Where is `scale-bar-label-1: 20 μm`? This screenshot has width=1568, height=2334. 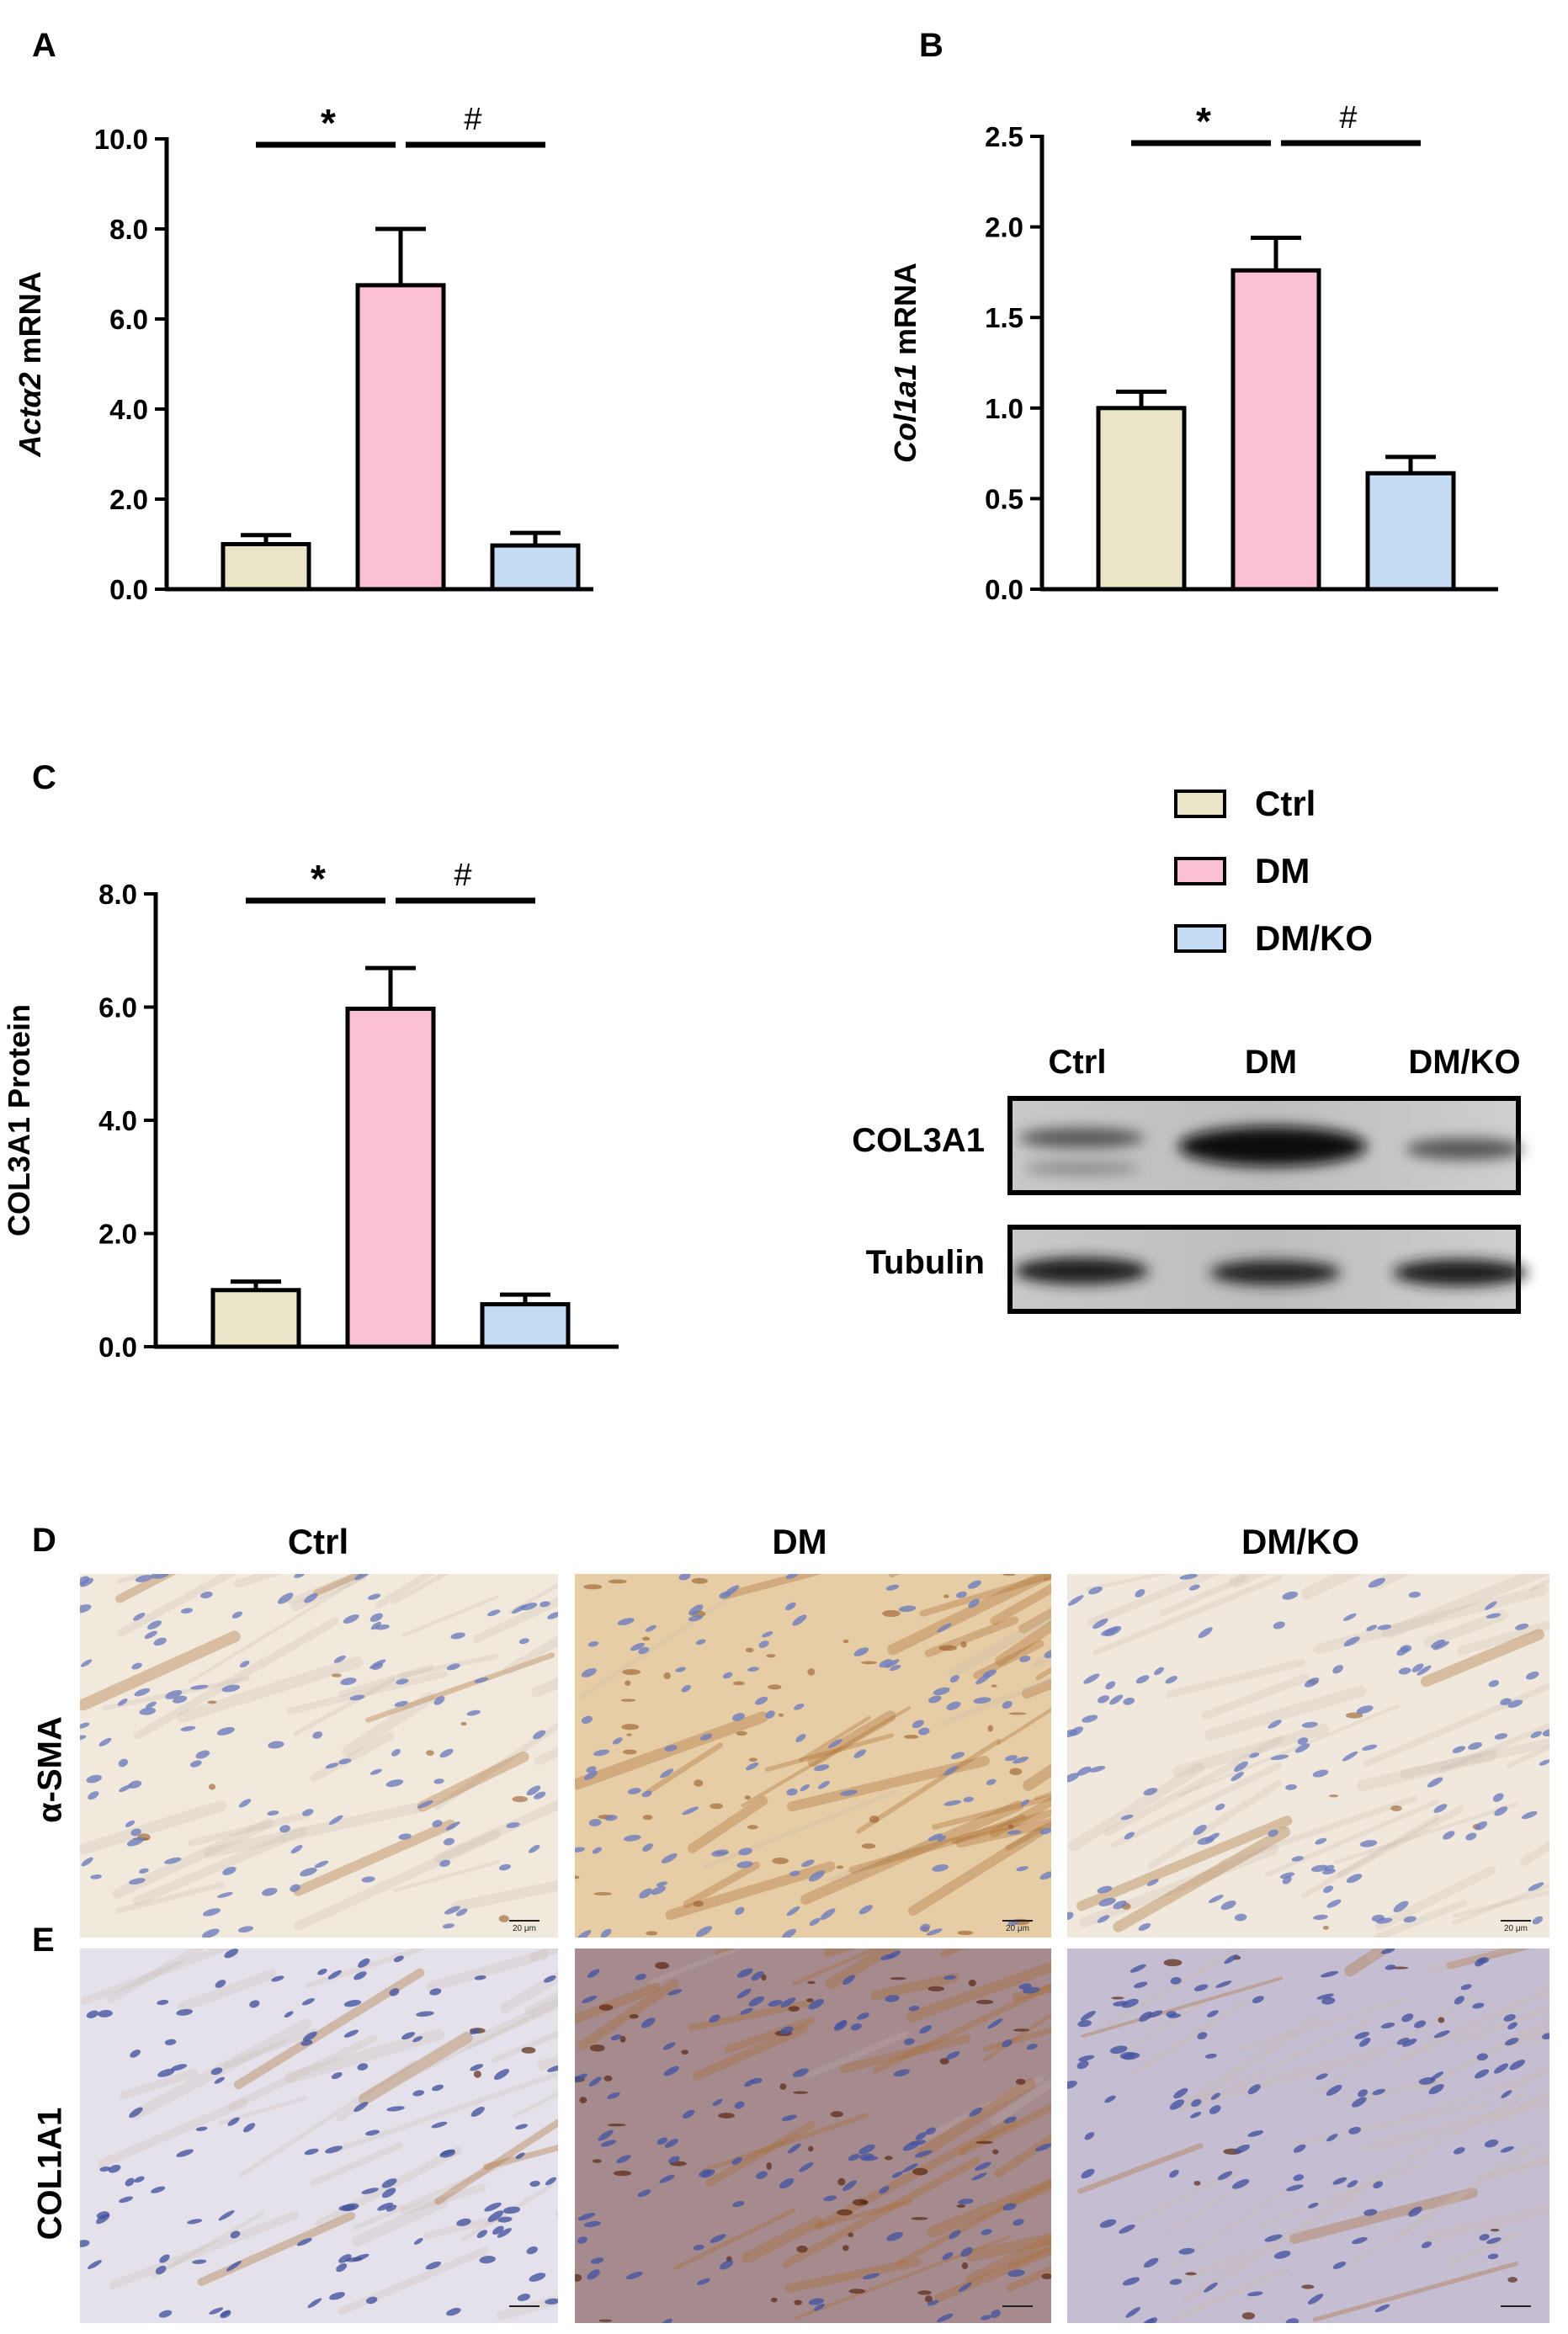 scale-bar-label-1: 20 μm is located at coordinates (1017, 1929).